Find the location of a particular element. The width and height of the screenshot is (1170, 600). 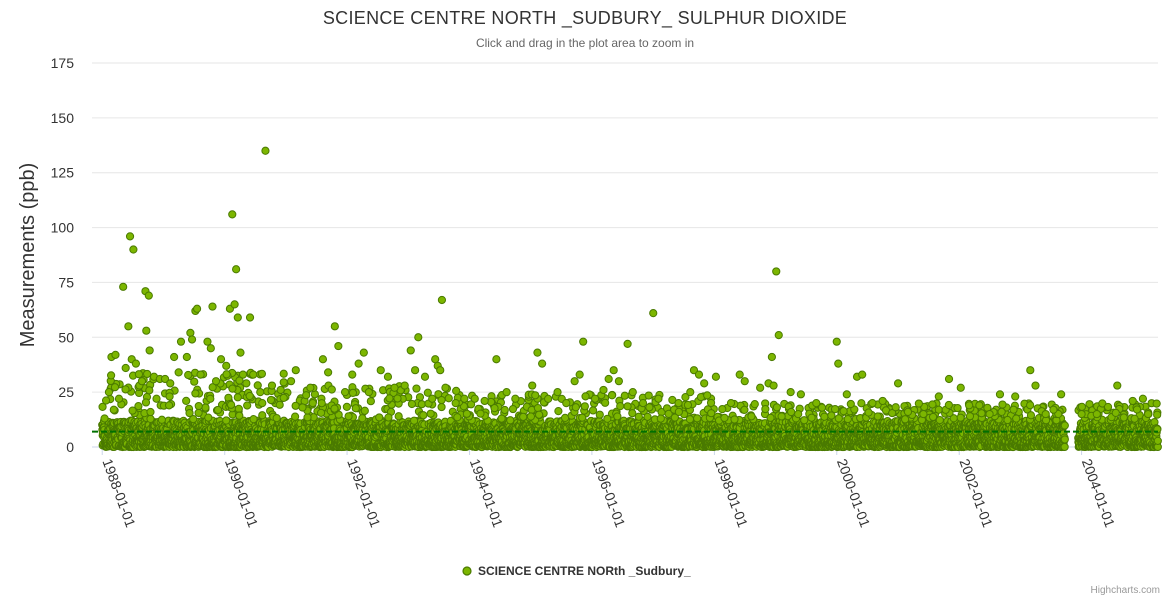

y-tick-label: 150 is located at coordinates (63, 118).